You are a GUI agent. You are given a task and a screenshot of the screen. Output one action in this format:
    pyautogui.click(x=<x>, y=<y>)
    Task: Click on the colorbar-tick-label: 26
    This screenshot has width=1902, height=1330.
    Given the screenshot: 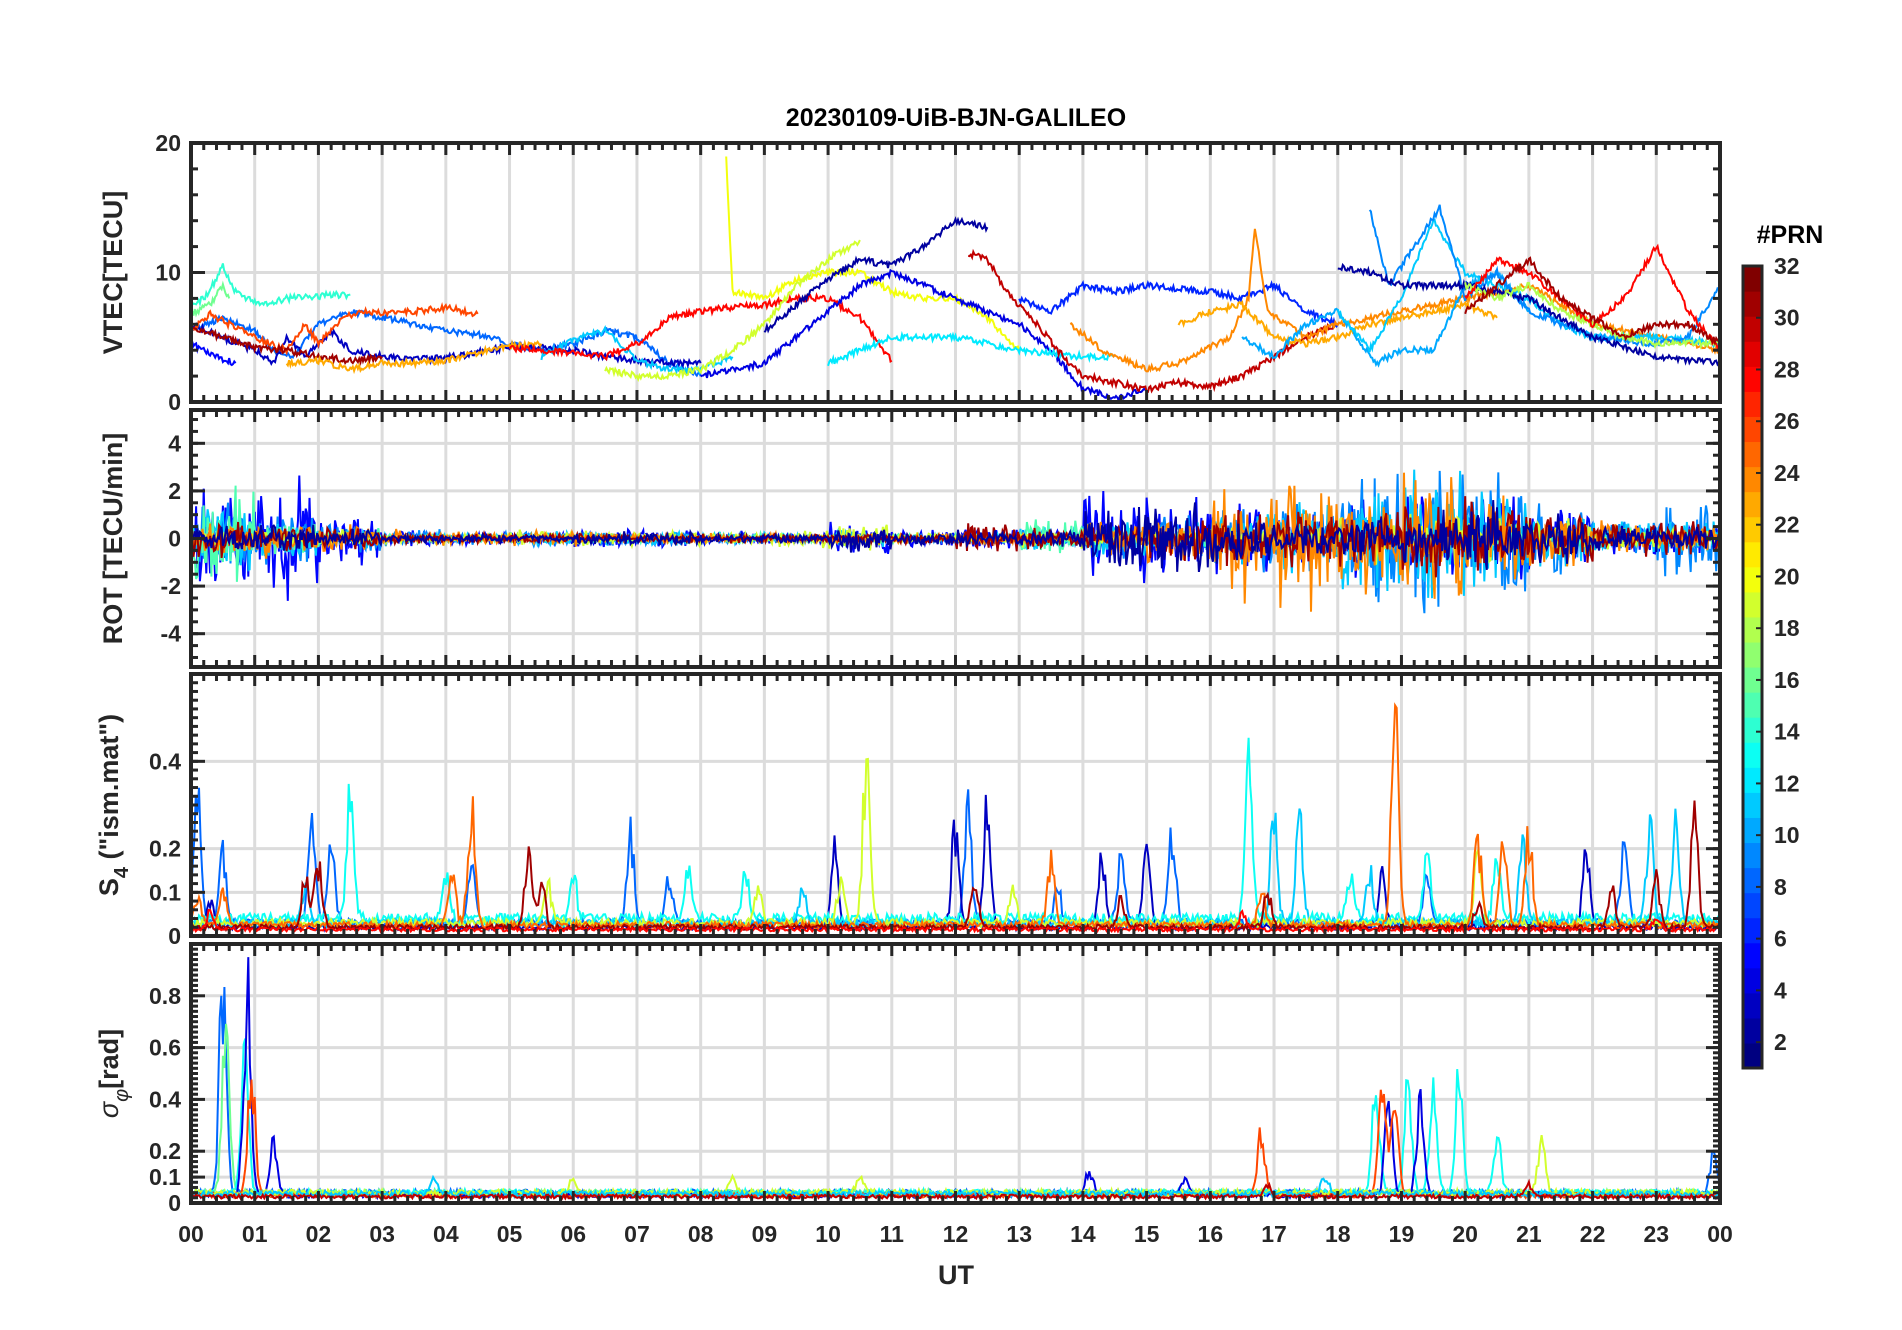 What is the action you would take?
    pyautogui.click(x=1787, y=421)
    